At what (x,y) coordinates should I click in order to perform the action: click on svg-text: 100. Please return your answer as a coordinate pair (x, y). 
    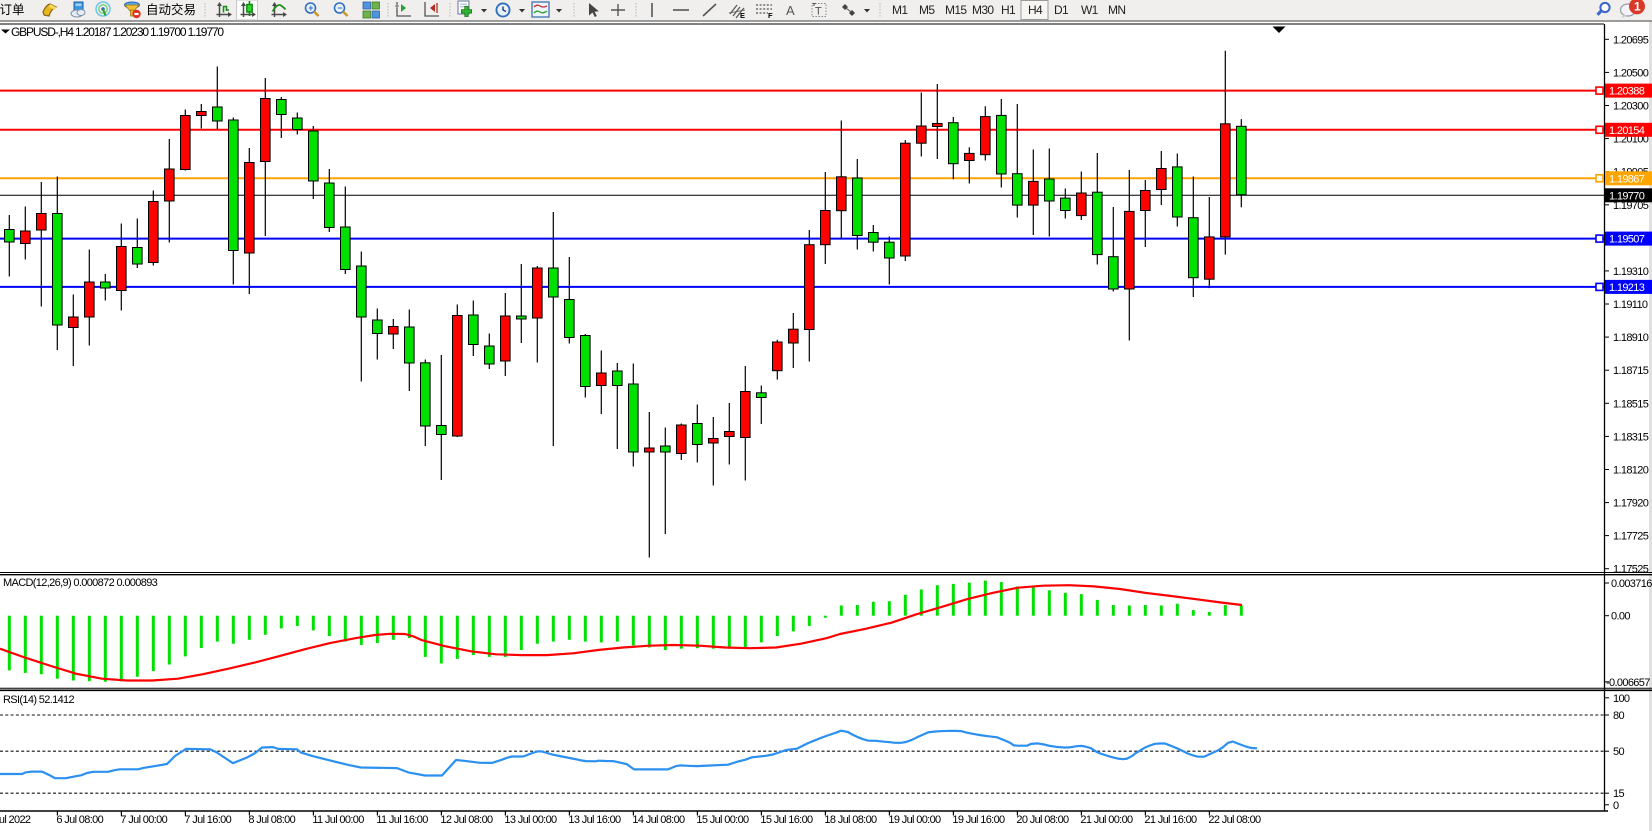
    Looking at the image, I should click on (1621, 699).